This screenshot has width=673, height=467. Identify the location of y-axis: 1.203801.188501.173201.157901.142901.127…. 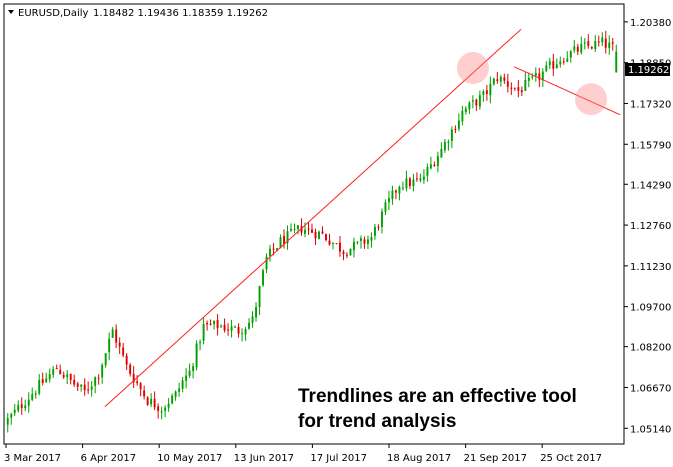
(647, 226).